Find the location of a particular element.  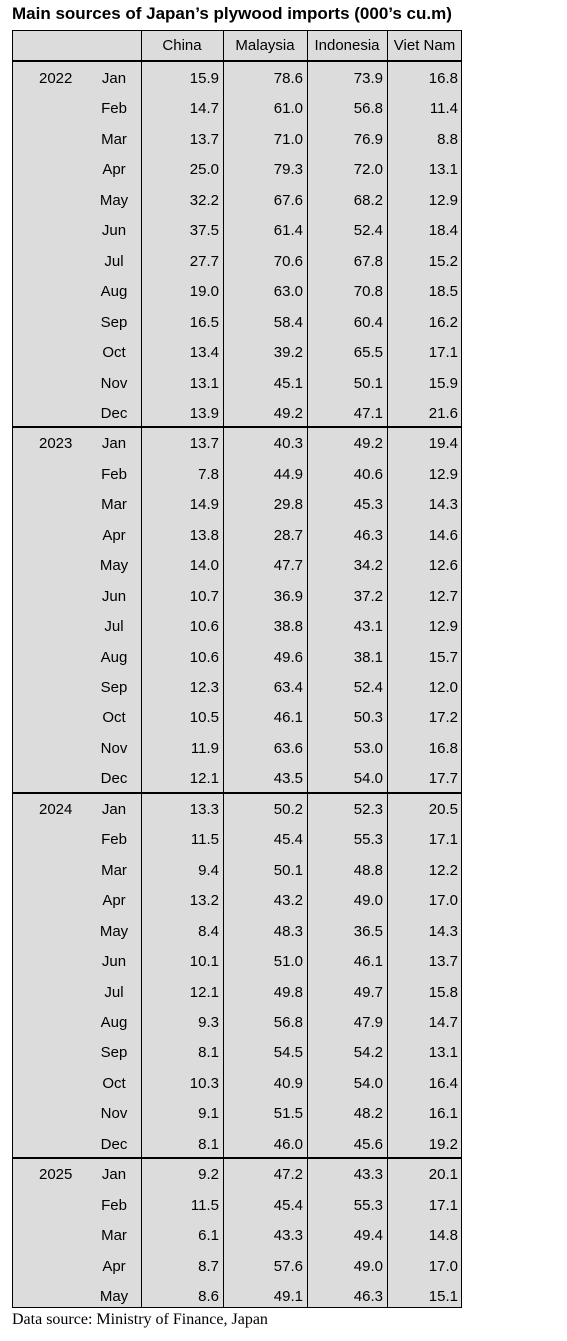

value-cell: 11.4 is located at coordinates (443, 109).